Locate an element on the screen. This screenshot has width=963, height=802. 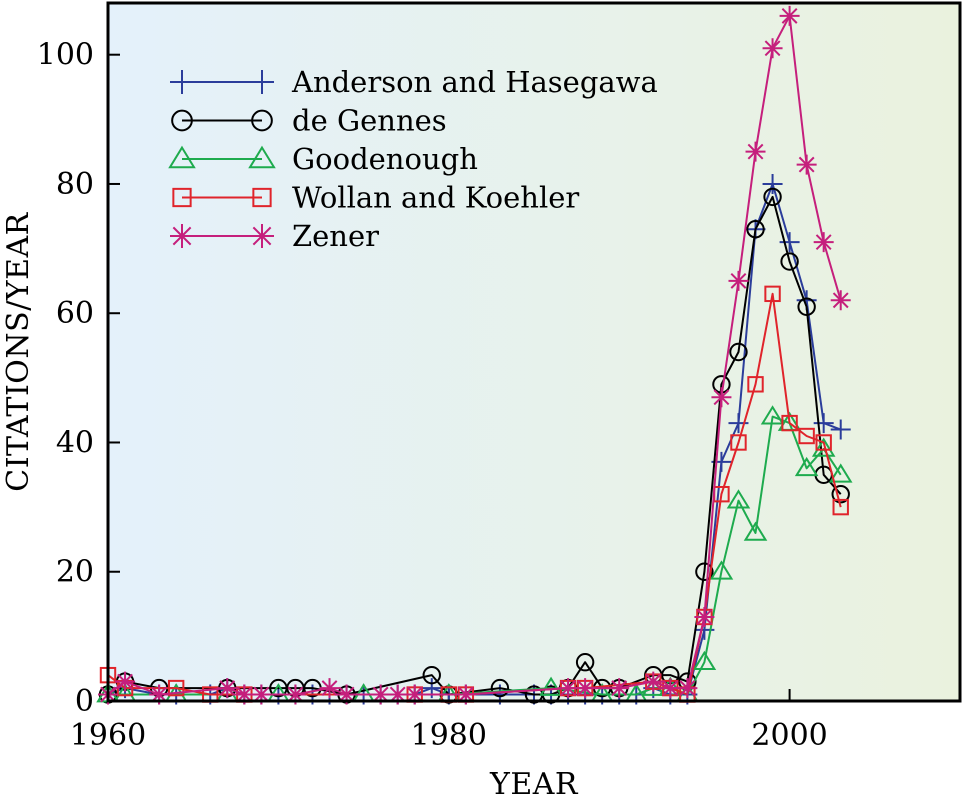
legend-label: Goodenough is located at coordinates (385, 159).